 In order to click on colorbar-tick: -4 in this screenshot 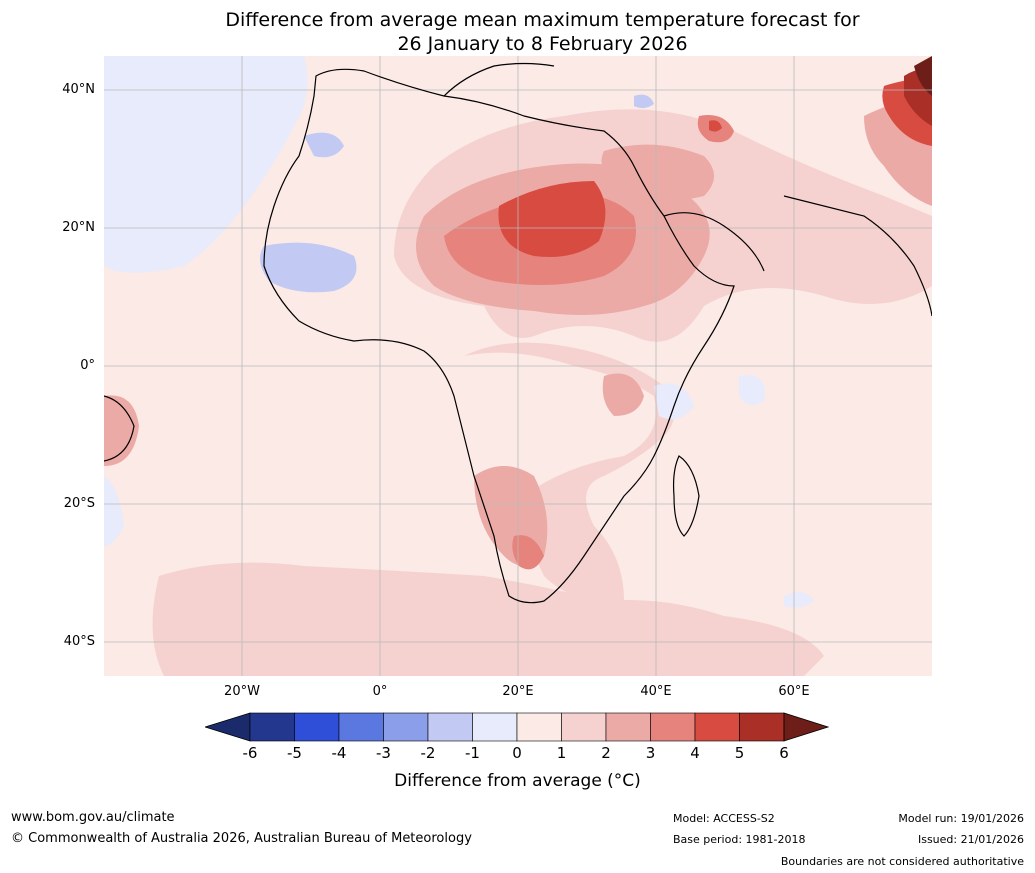, I will do `click(339, 753)`.